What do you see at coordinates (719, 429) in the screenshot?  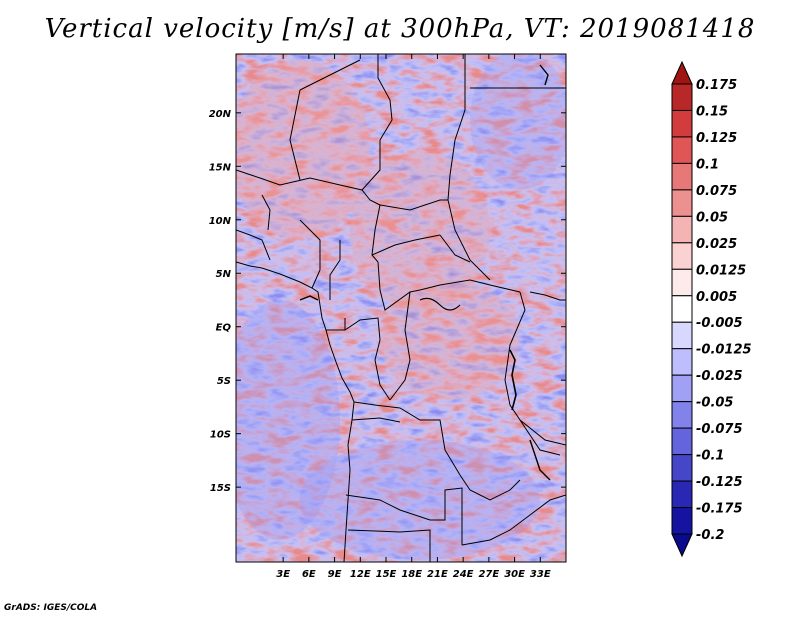 I see `colorbar-label: -0.075` at bounding box center [719, 429].